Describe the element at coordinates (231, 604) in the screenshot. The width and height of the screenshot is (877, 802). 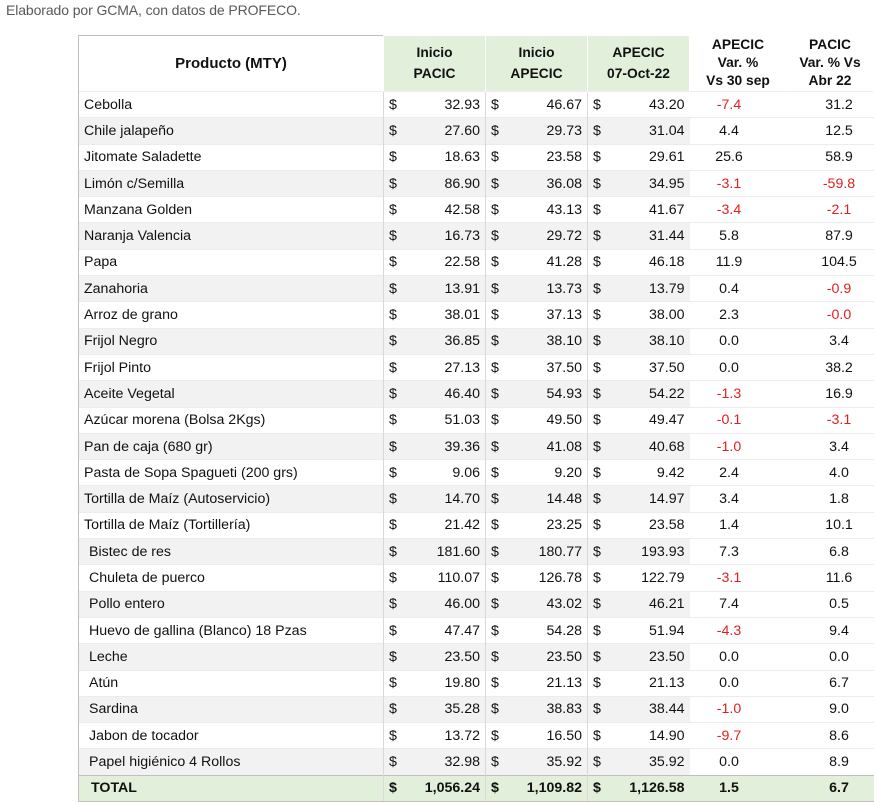
I see `product-cell: Pollo entero` at that location.